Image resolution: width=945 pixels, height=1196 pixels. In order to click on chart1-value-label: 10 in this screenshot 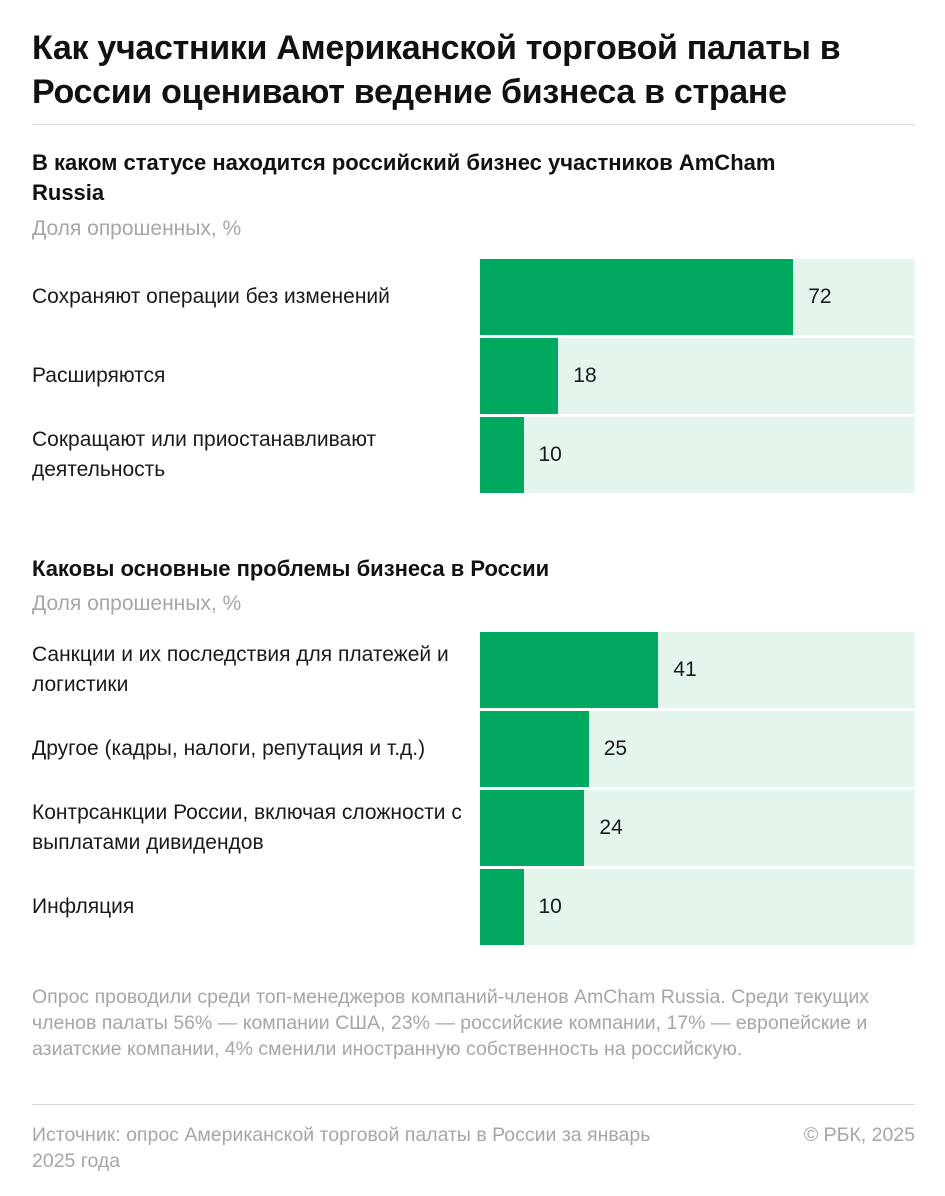, I will do `click(550, 454)`.